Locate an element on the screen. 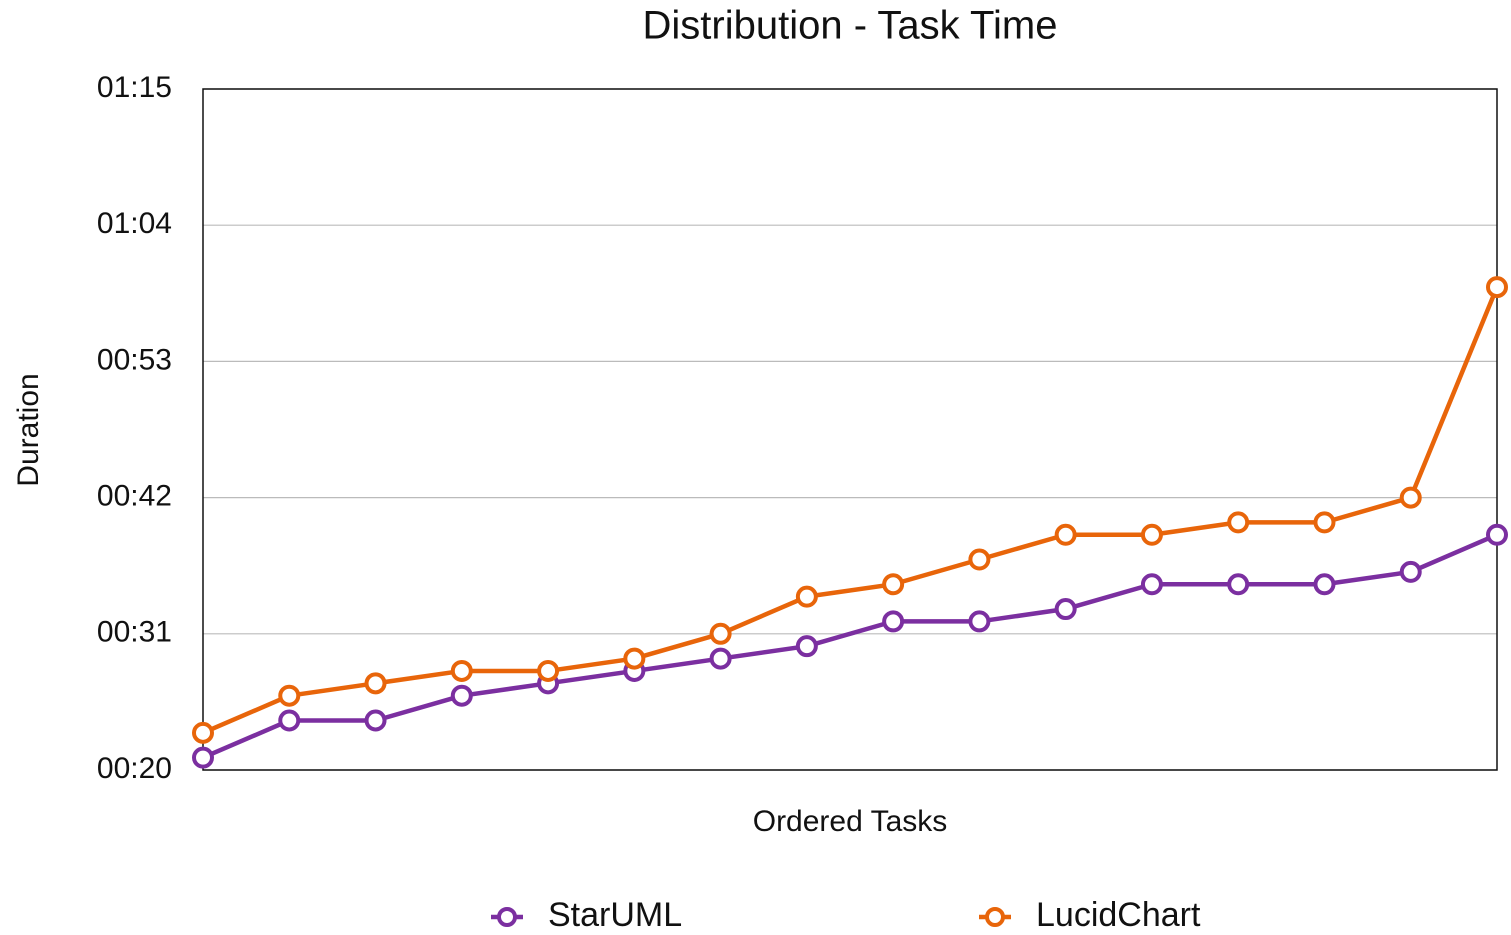 The width and height of the screenshot is (1511, 935). y-tick-label: 00:31 is located at coordinates (134, 632).